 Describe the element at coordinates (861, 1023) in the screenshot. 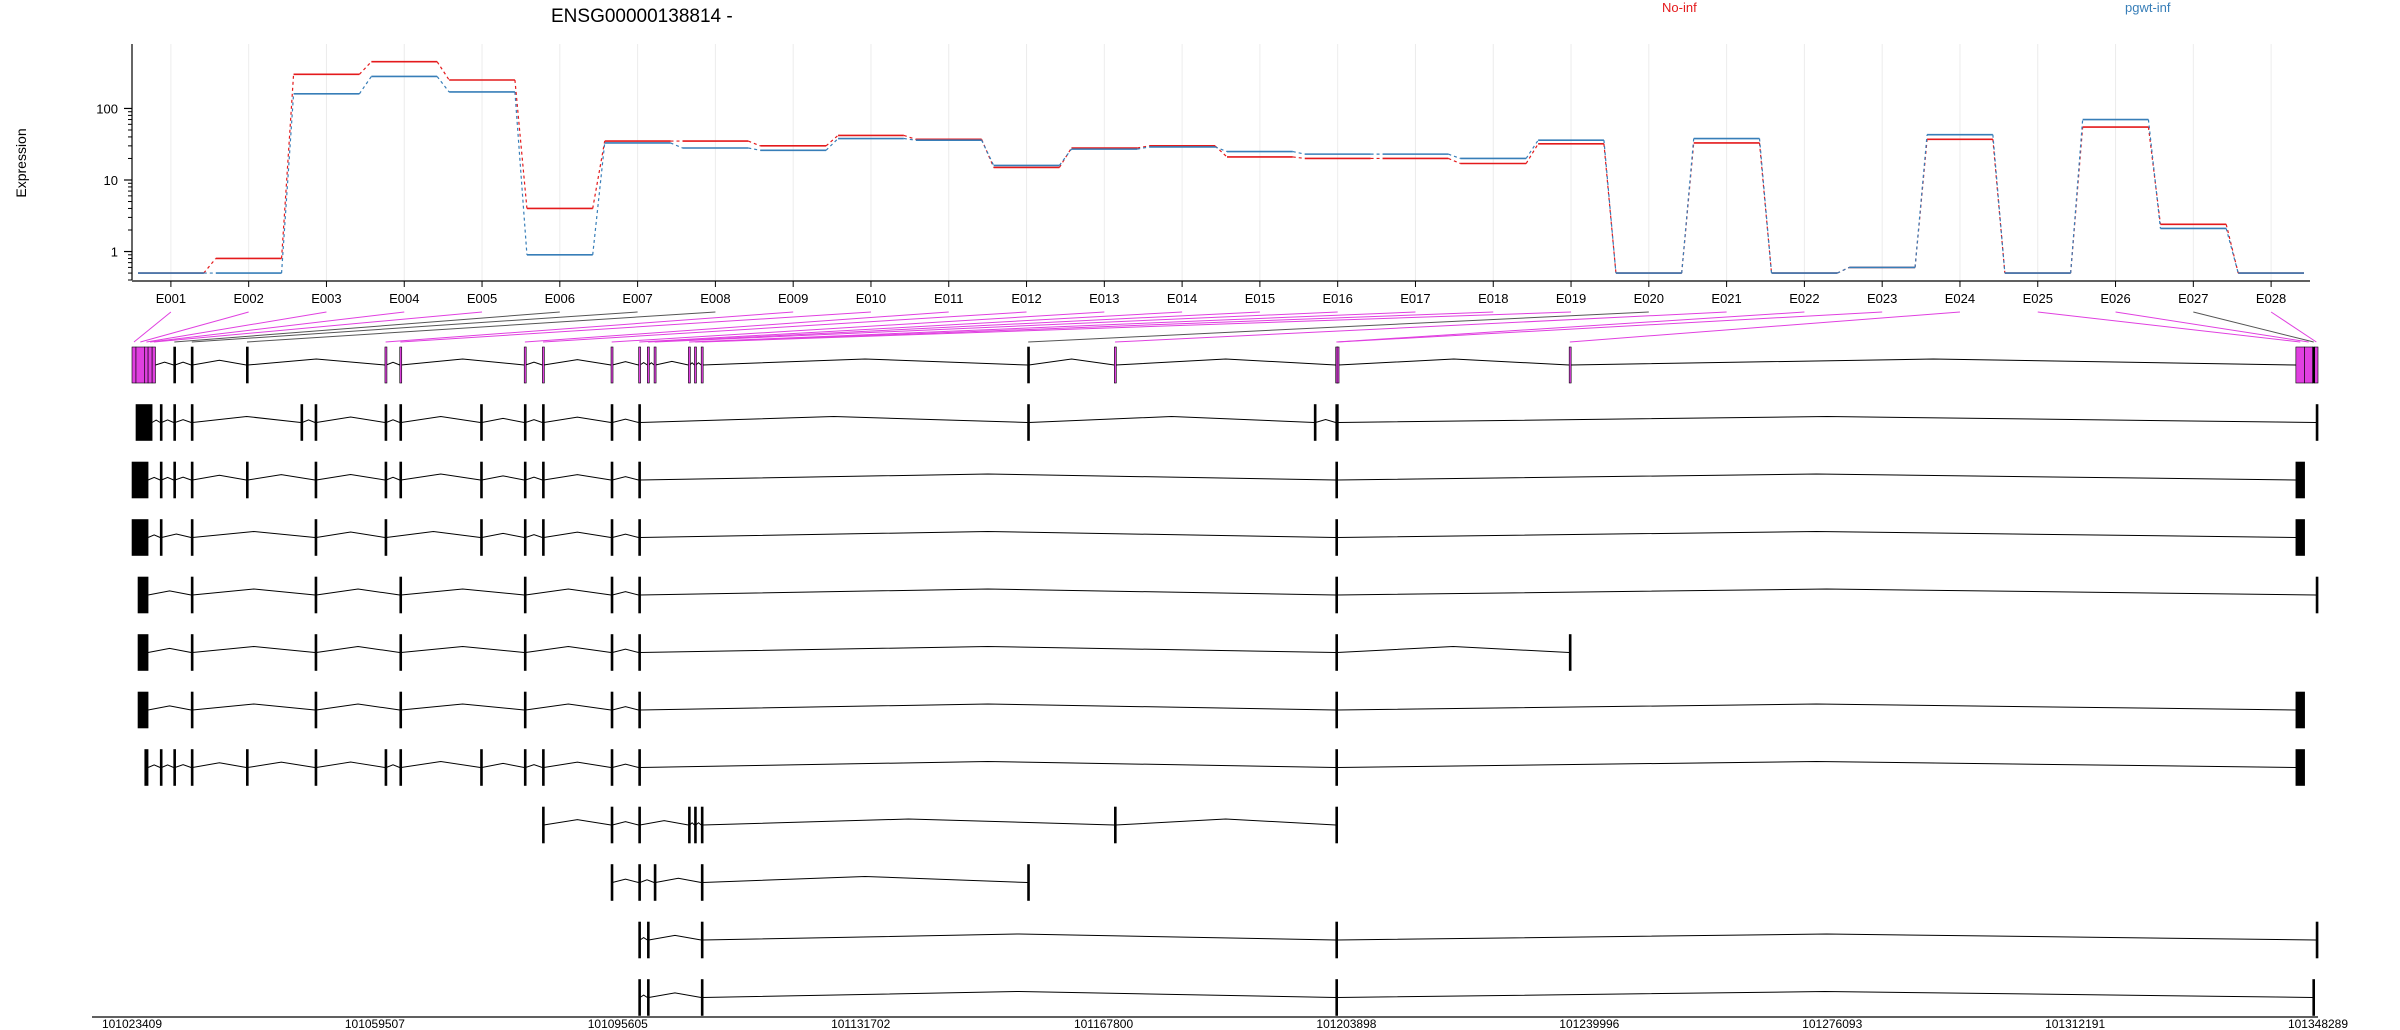

I see `genomic-coordinate-label: 101131702` at that location.